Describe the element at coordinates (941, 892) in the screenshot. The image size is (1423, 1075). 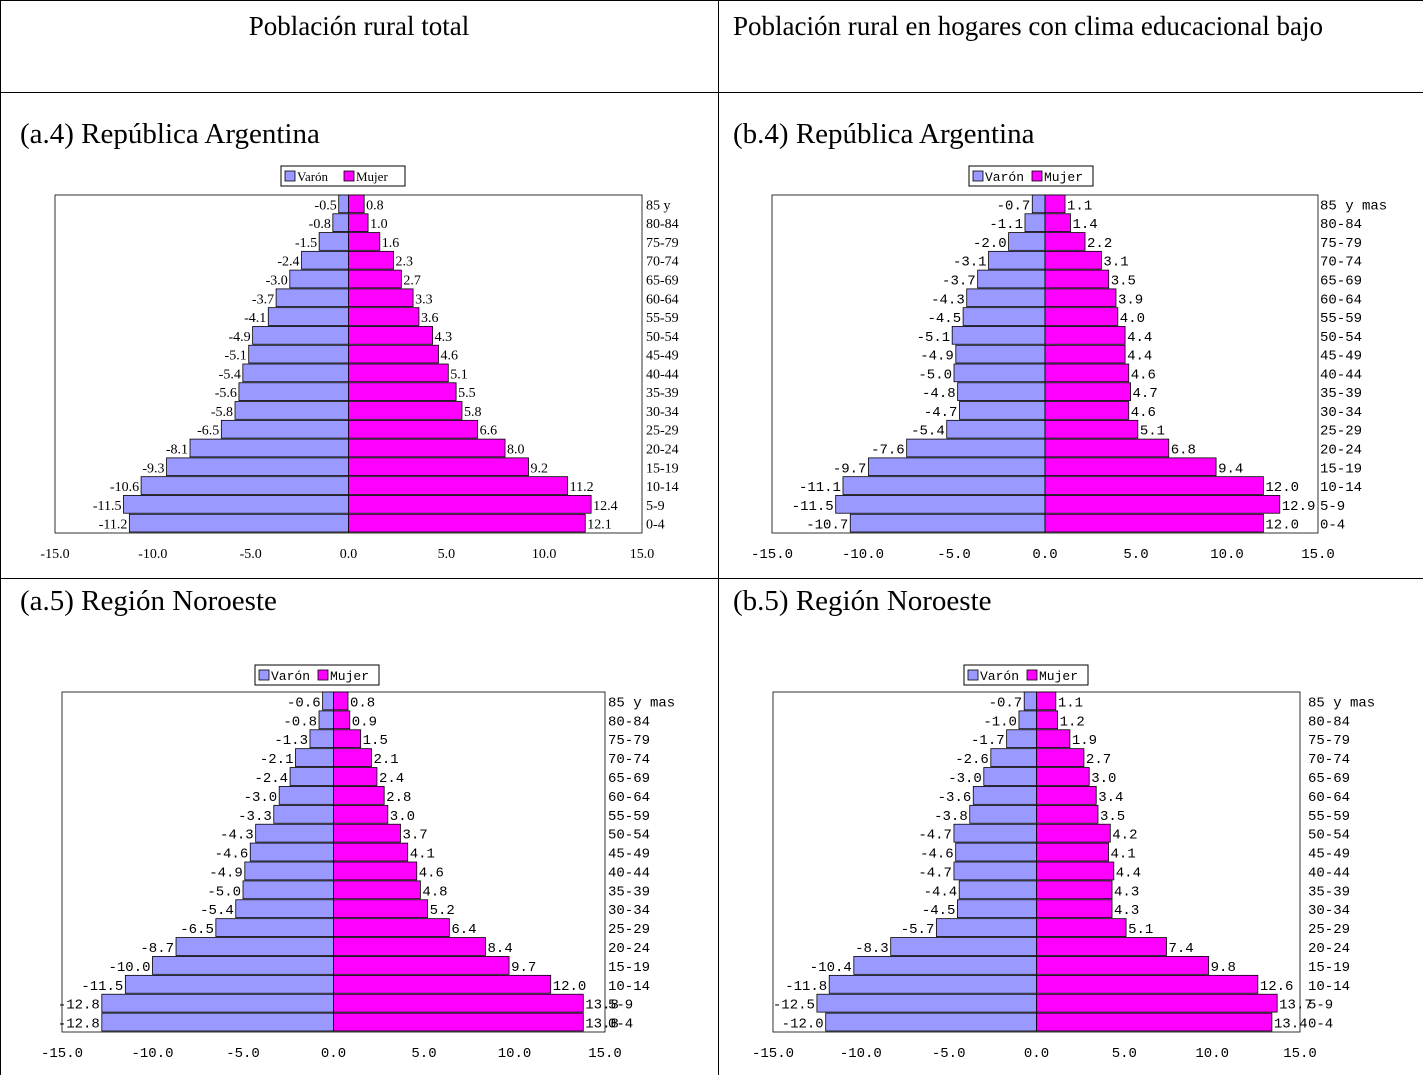
I see `data-label-male: -4.4` at that location.